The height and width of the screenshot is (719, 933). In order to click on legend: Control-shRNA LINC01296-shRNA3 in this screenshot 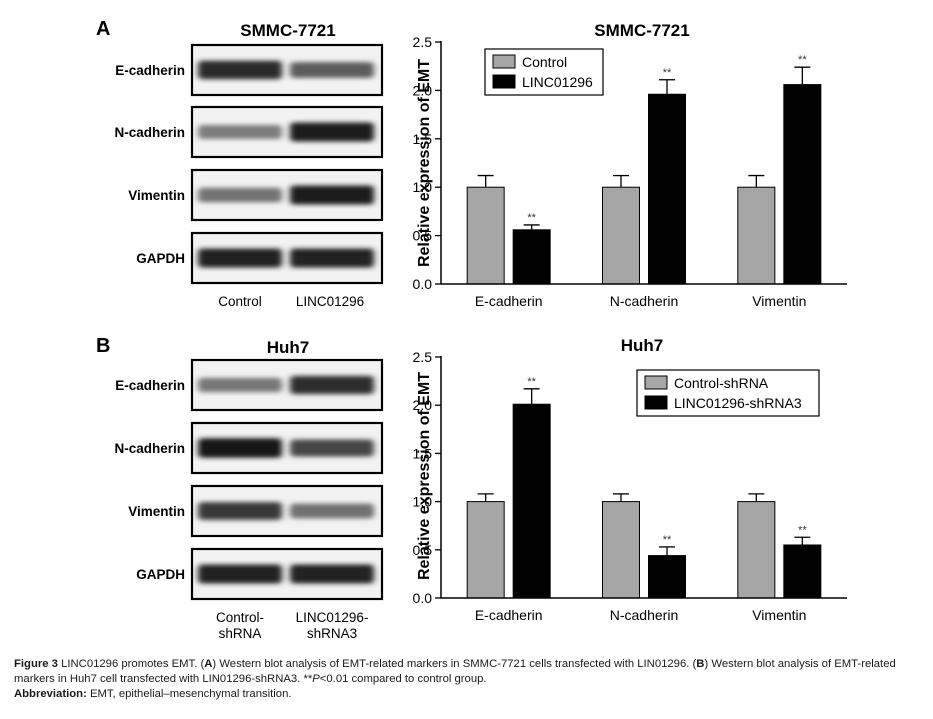, I will do `click(728, 393)`.